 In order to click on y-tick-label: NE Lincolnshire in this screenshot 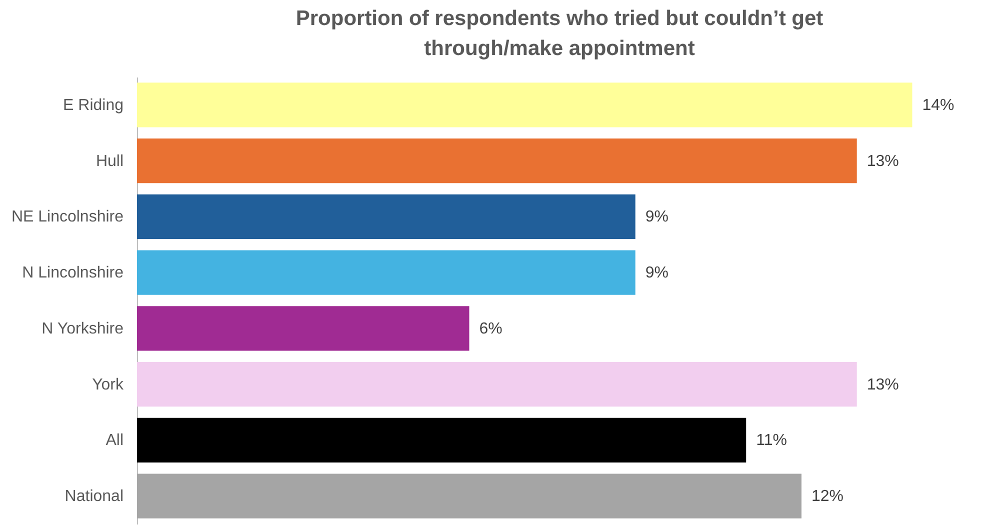, I will do `click(67, 217)`.